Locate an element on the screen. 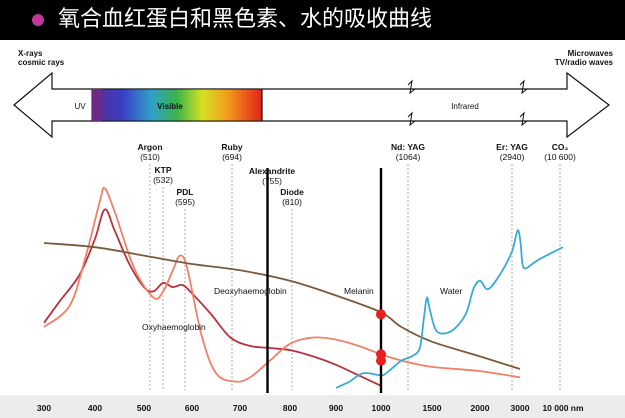 The height and width of the screenshot is (418, 625). x-tick-label: 400 is located at coordinates (95, 408).